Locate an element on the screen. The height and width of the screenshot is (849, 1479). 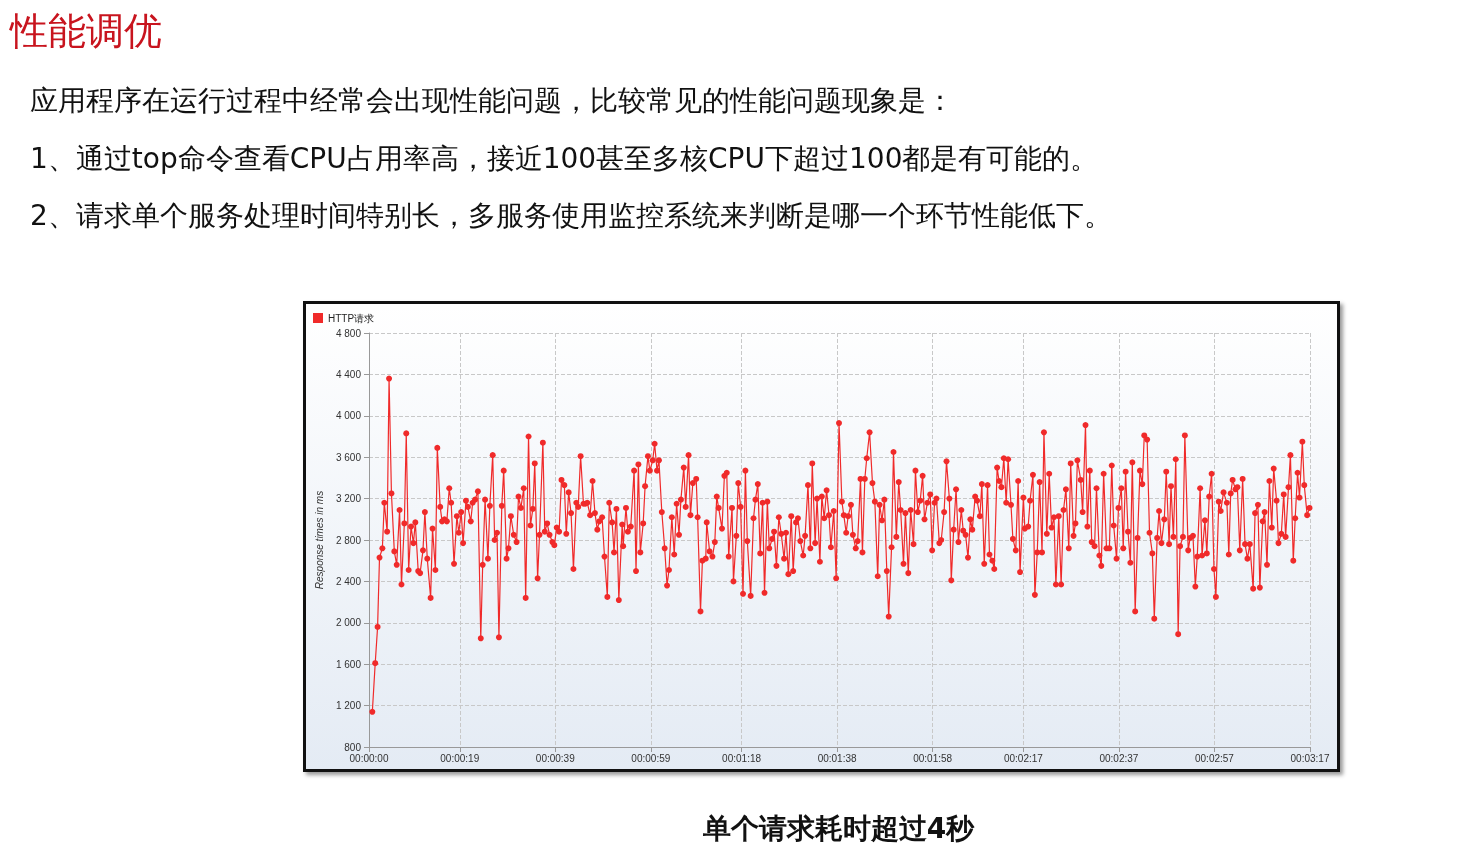
x-tick-label: 00:02:37 is located at coordinates (1119, 758).